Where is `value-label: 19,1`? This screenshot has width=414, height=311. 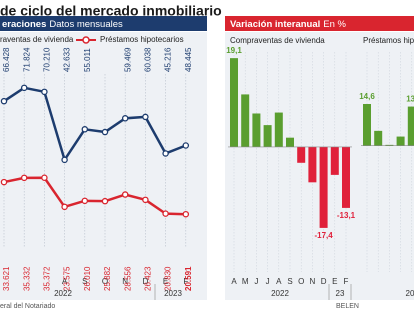 value-label: 19,1 is located at coordinates (234, 50).